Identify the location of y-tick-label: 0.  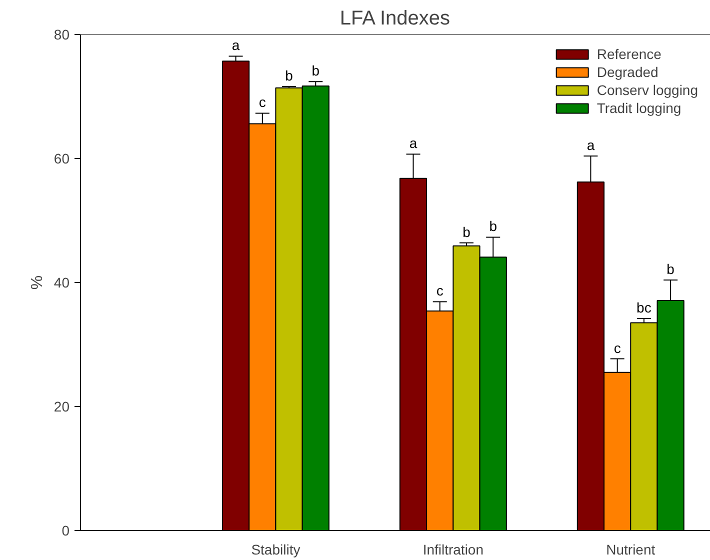
(66, 530).